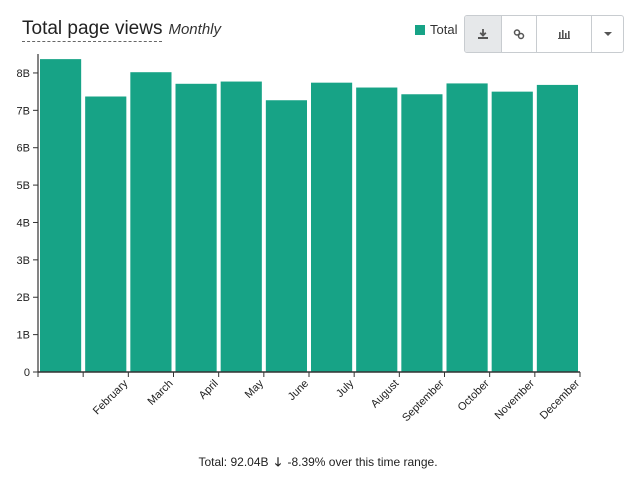 This screenshot has width=636, height=480. I want to click on bar-february, so click(106, 234).